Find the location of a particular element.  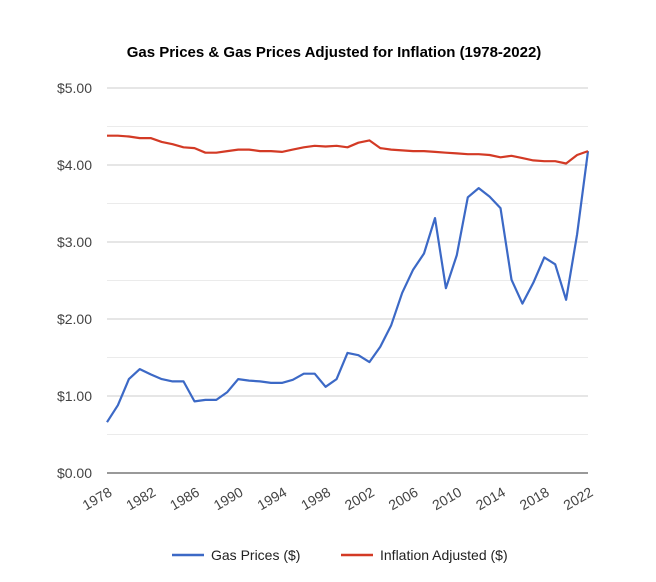

y-tick-label: $2.00 is located at coordinates (74, 319).